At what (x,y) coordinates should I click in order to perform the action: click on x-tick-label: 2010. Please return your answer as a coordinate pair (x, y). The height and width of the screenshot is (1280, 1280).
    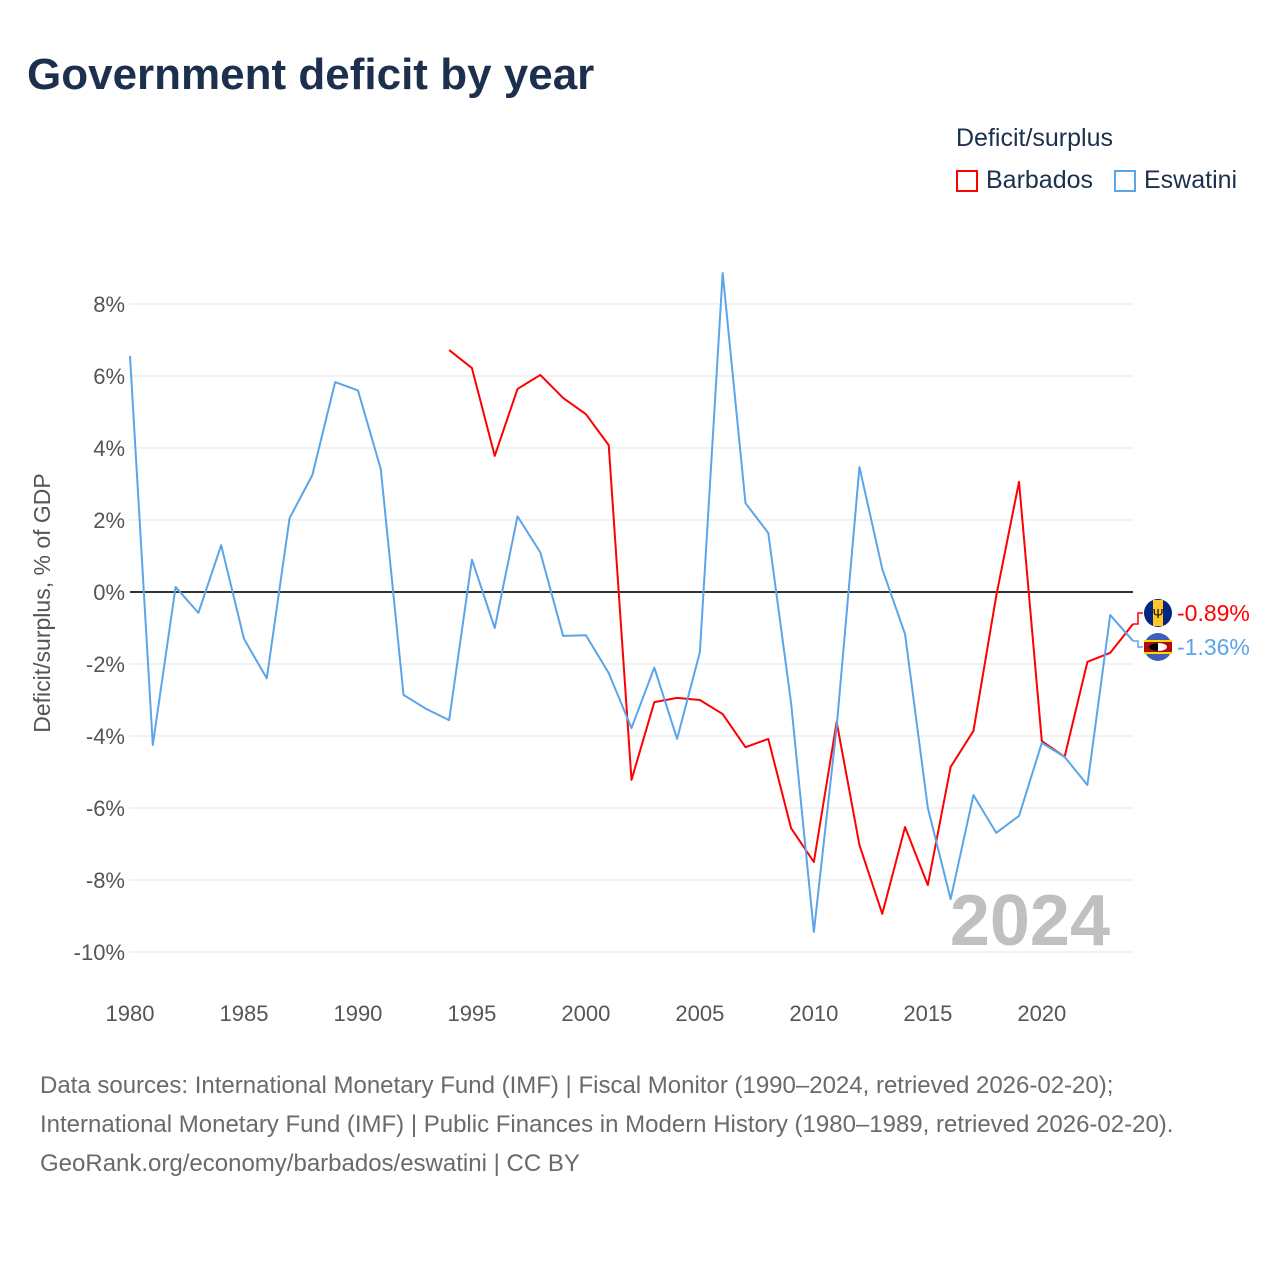
    Looking at the image, I should click on (813, 1013).